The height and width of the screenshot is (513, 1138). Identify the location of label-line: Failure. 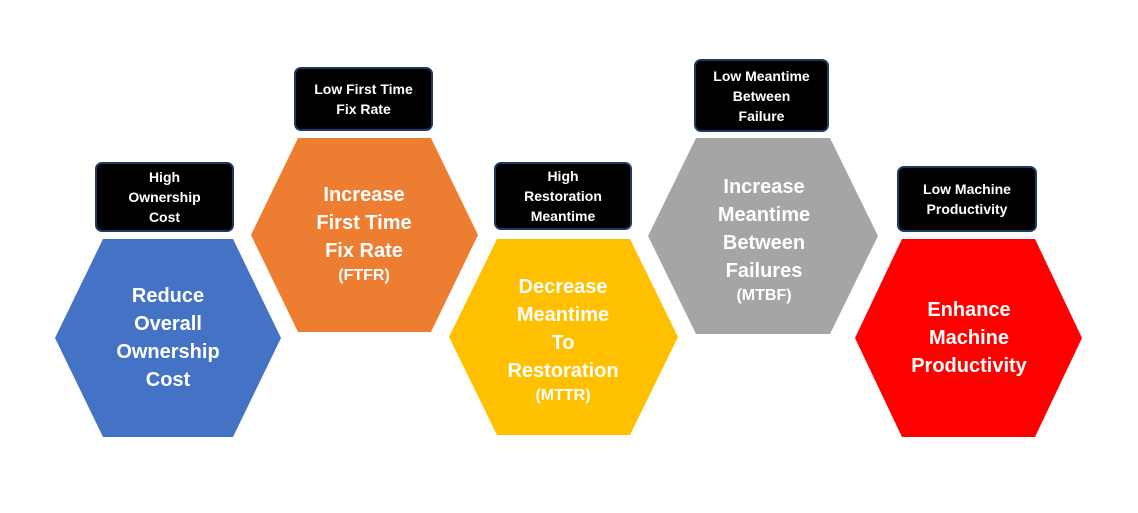
(761, 115).